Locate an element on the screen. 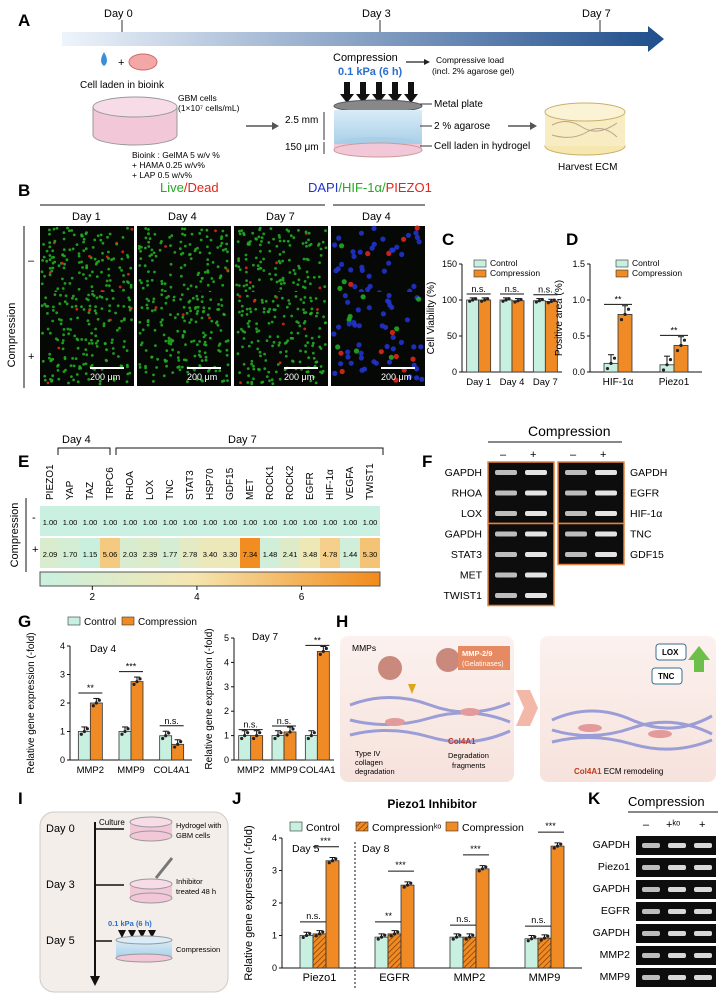 The width and height of the screenshot is (728, 1006). heatmap-value: 3.40 is located at coordinates (210, 554).